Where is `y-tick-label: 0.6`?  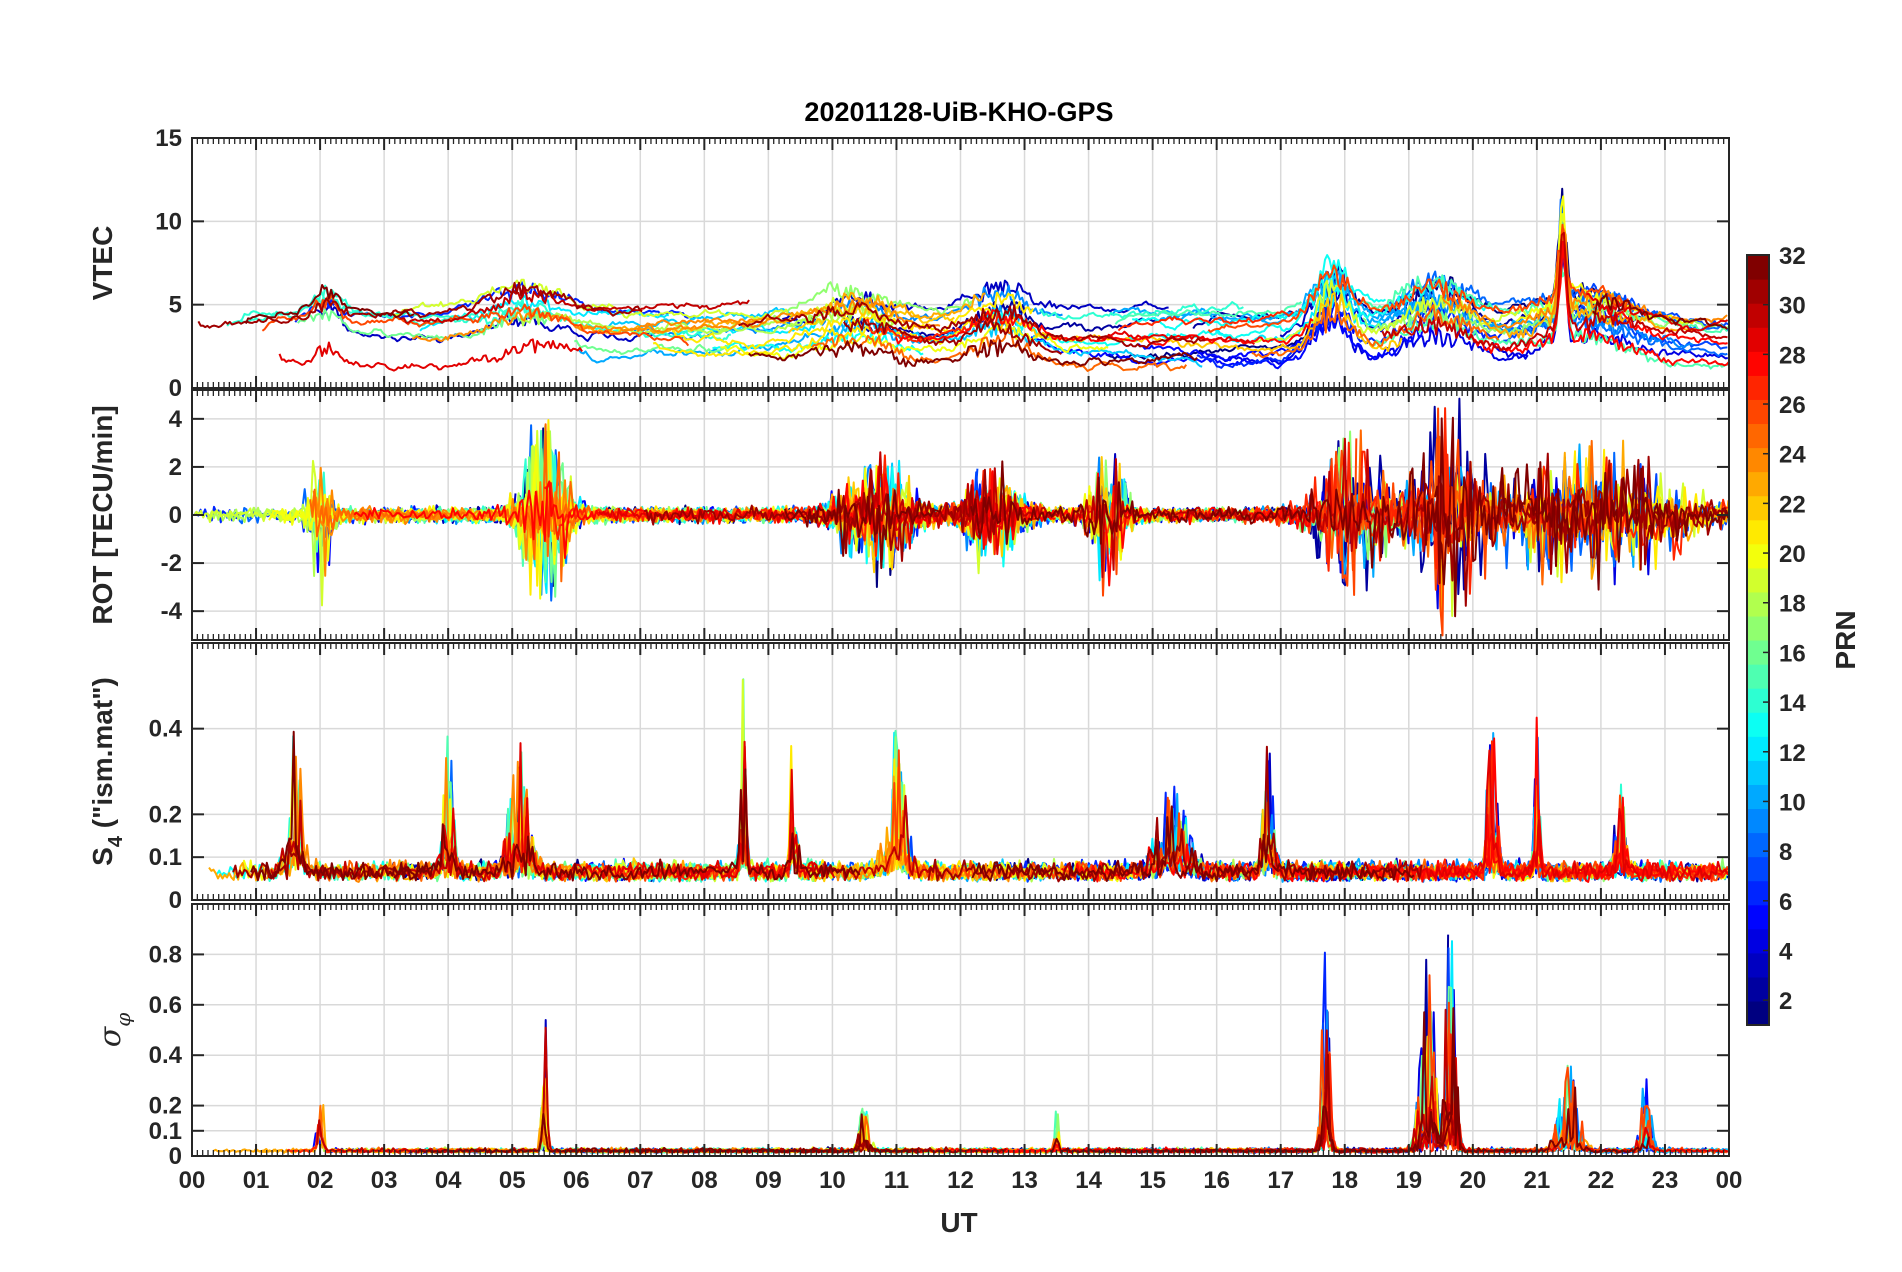
y-tick-label: 0.6 is located at coordinates (165, 1005).